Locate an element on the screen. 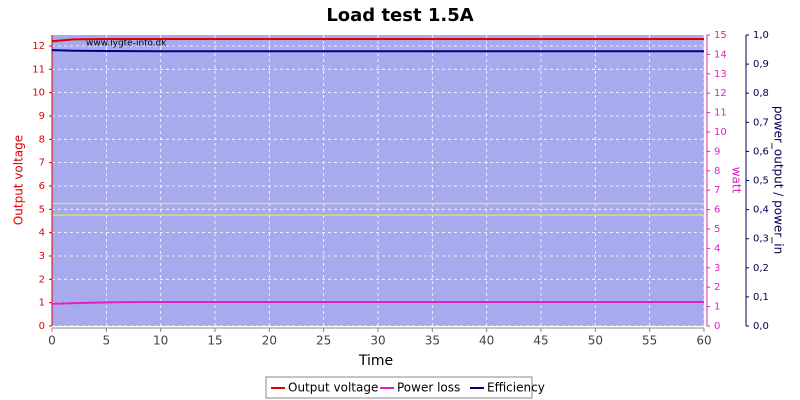 The image size is (800, 400). legend-label: Efficiency is located at coordinates (516, 388).